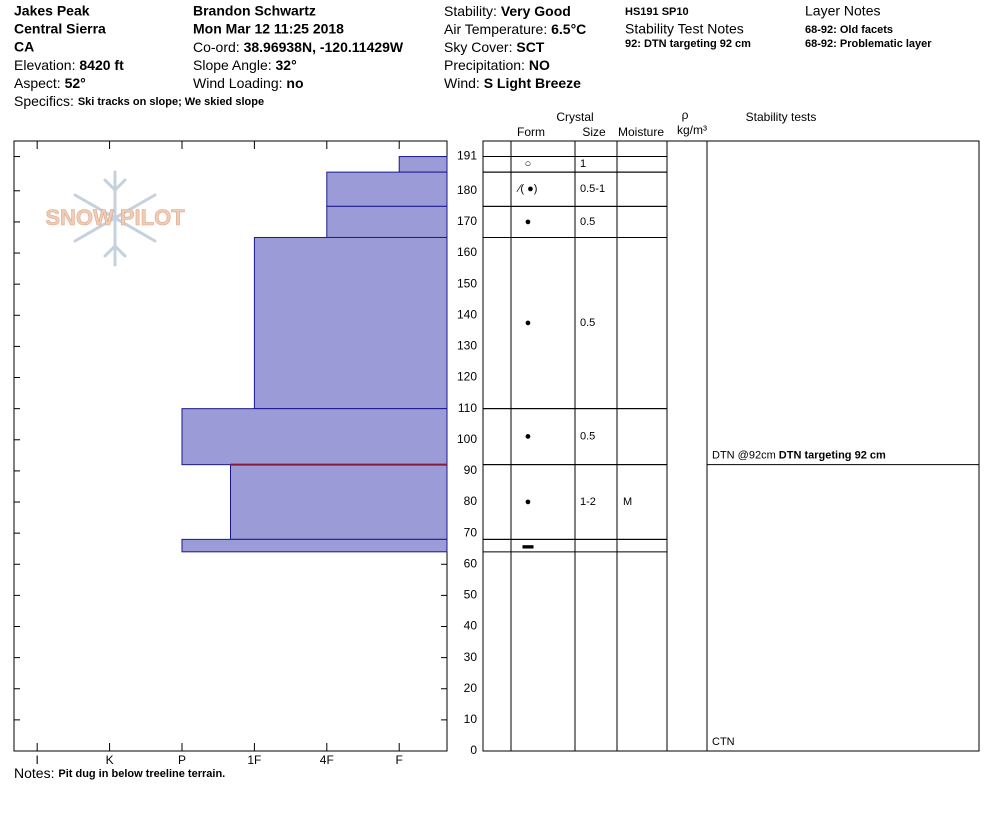  Describe the element at coordinates (324, 47) in the screenshot. I see `value: 38.96938N, -120.11429W` at that location.